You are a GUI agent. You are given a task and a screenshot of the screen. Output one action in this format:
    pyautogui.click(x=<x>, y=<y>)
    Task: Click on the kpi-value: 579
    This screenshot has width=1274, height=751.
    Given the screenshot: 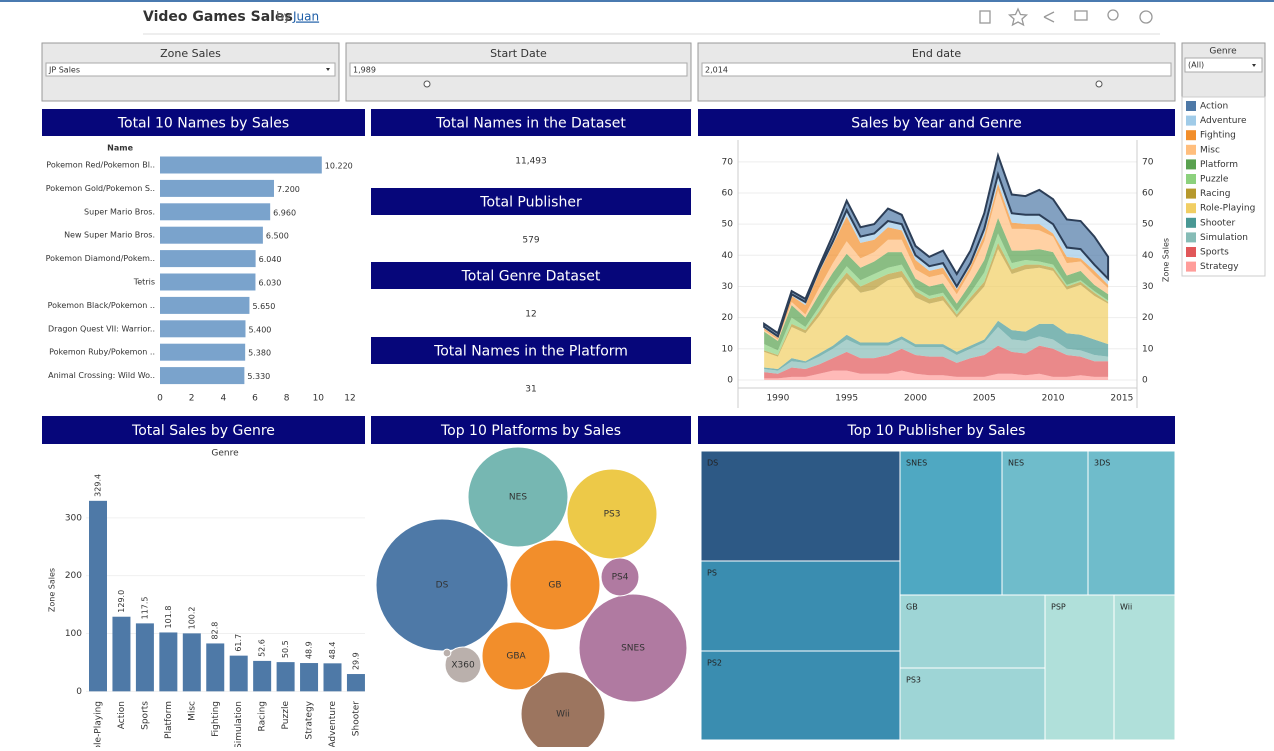 What is the action you would take?
    pyautogui.click(x=530, y=241)
    